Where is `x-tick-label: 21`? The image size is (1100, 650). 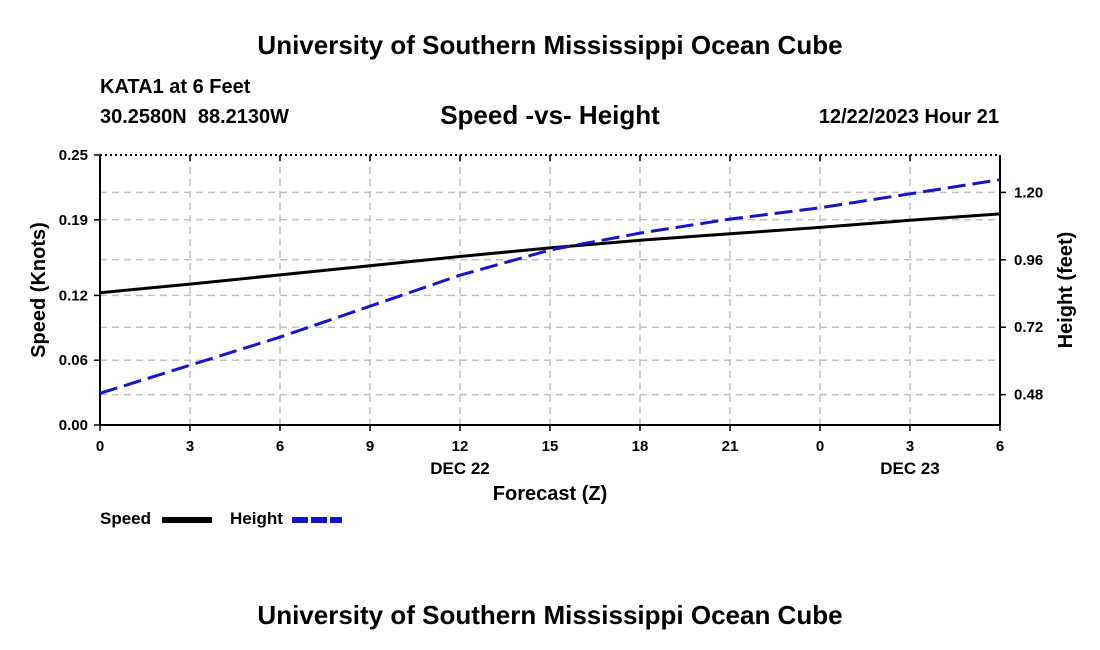
x-tick-label: 21 is located at coordinates (730, 446).